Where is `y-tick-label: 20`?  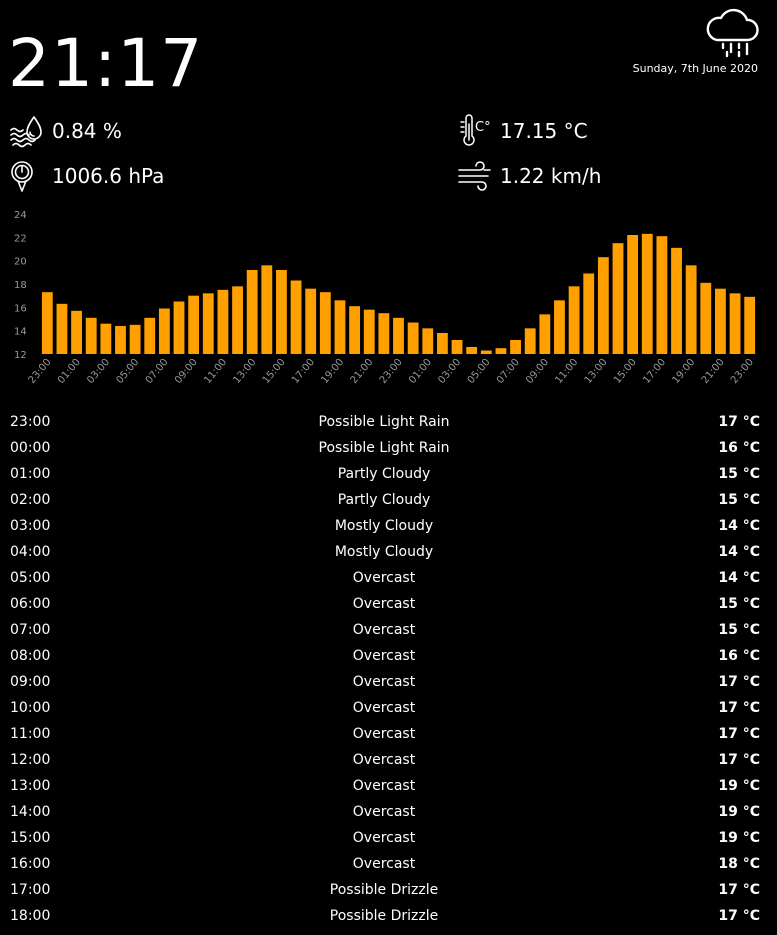 y-tick-label: 20 is located at coordinates (20, 262).